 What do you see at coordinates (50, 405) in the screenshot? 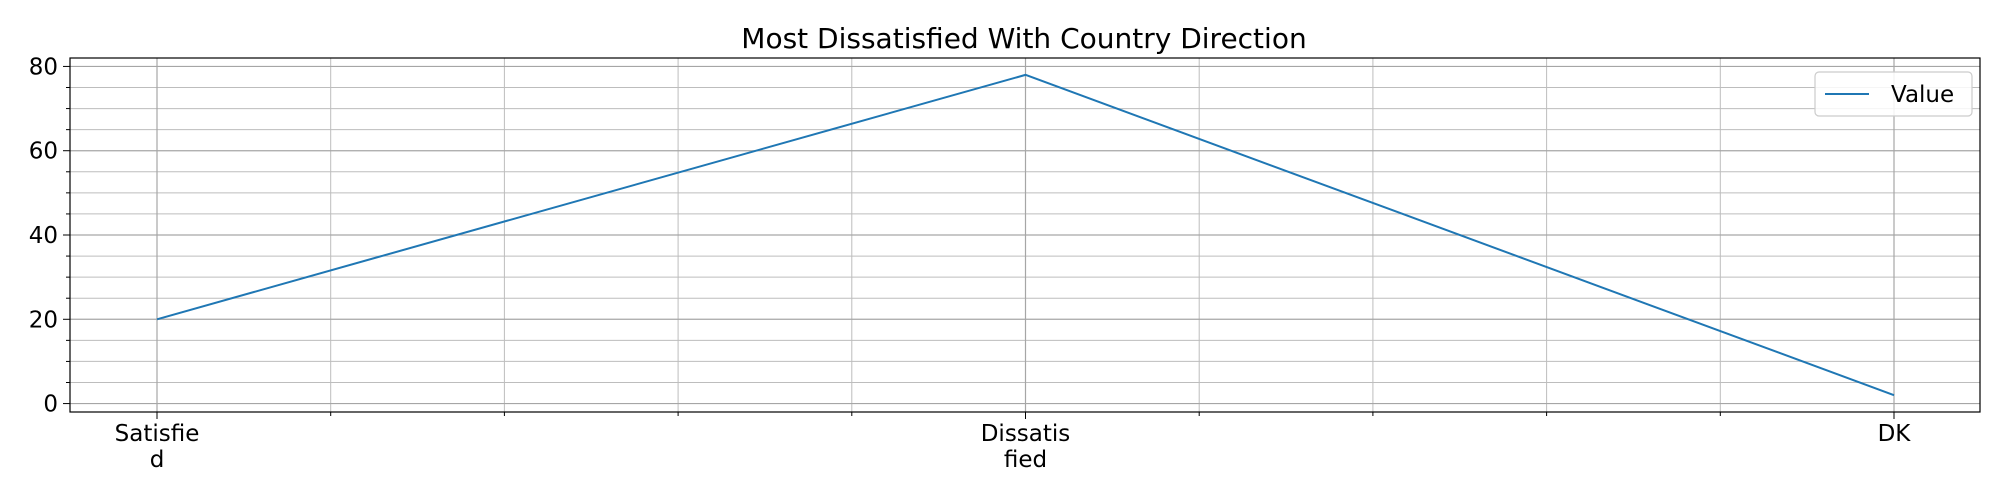
I see `y-tick-label: 0` at bounding box center [50, 405].